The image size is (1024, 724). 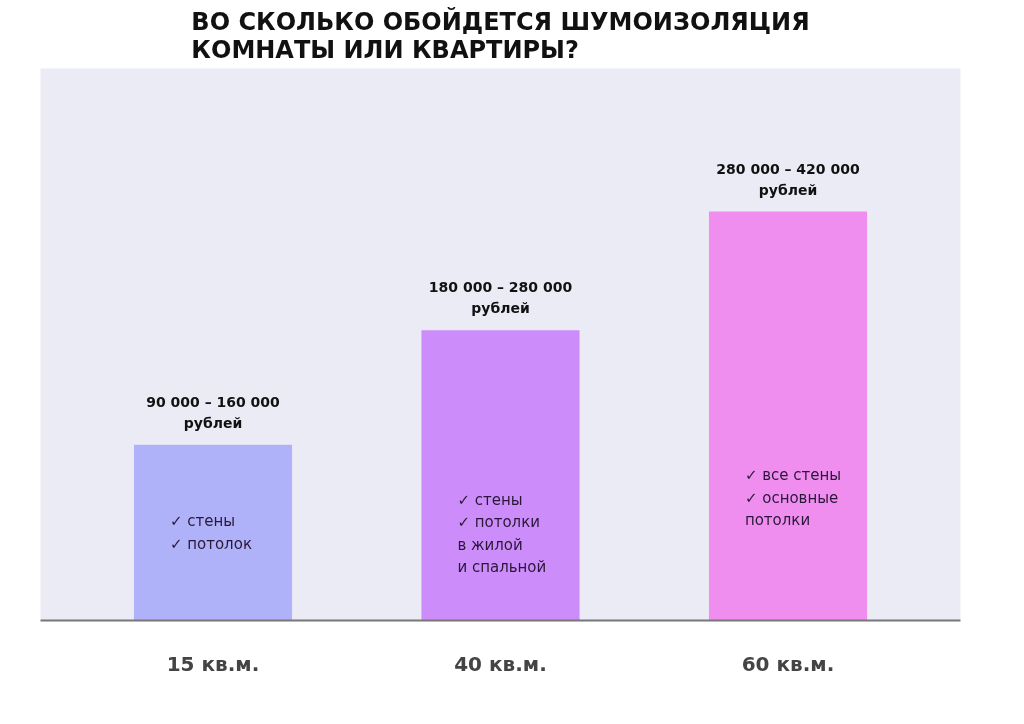 I want to click on annotation: ✓ стены ✓ потолок, so click(x=210, y=532).